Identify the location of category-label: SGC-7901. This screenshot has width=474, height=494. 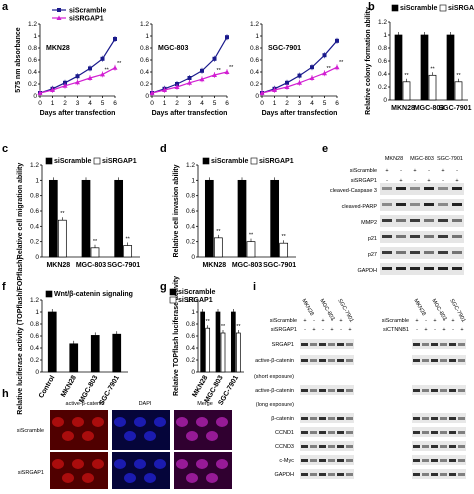
(123, 265).